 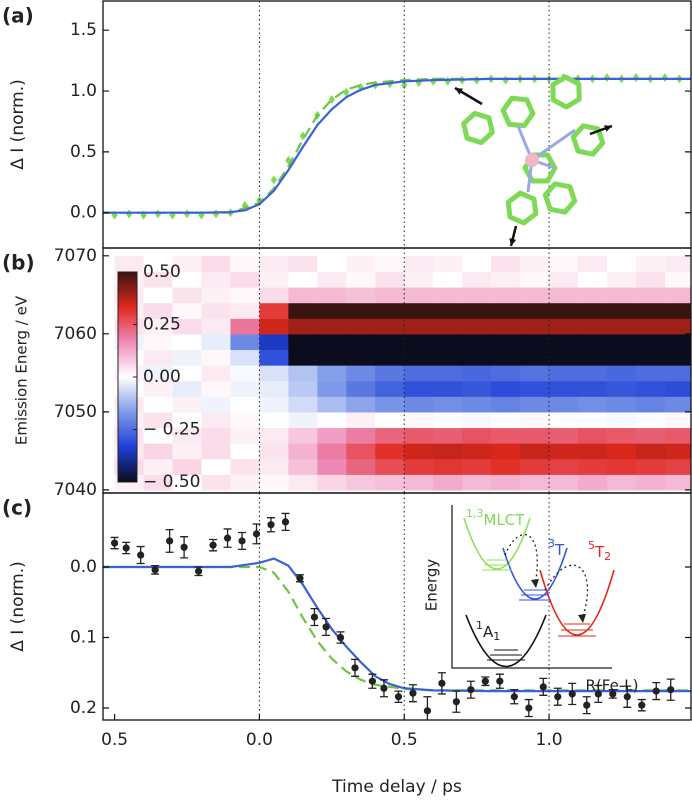 I want to click on y-tick-label: 1.0, so click(x=83, y=91).